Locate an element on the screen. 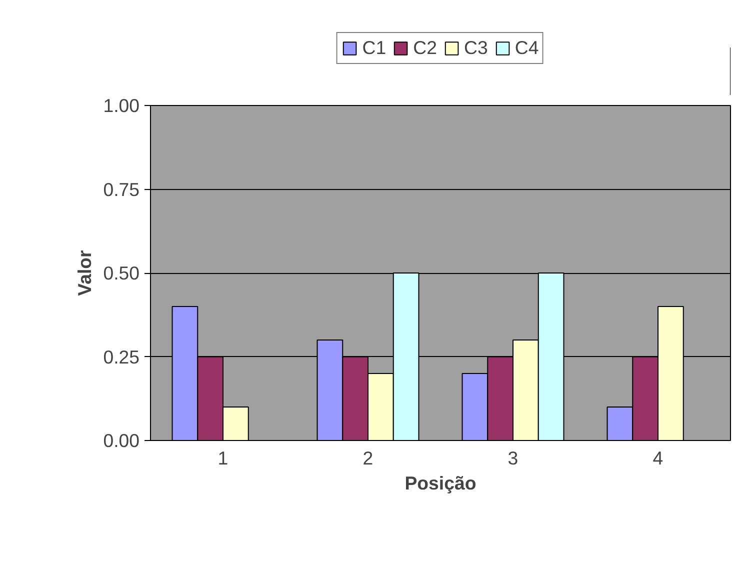 This screenshot has width=751, height=574. legend-label: C2 is located at coordinates (425, 47).